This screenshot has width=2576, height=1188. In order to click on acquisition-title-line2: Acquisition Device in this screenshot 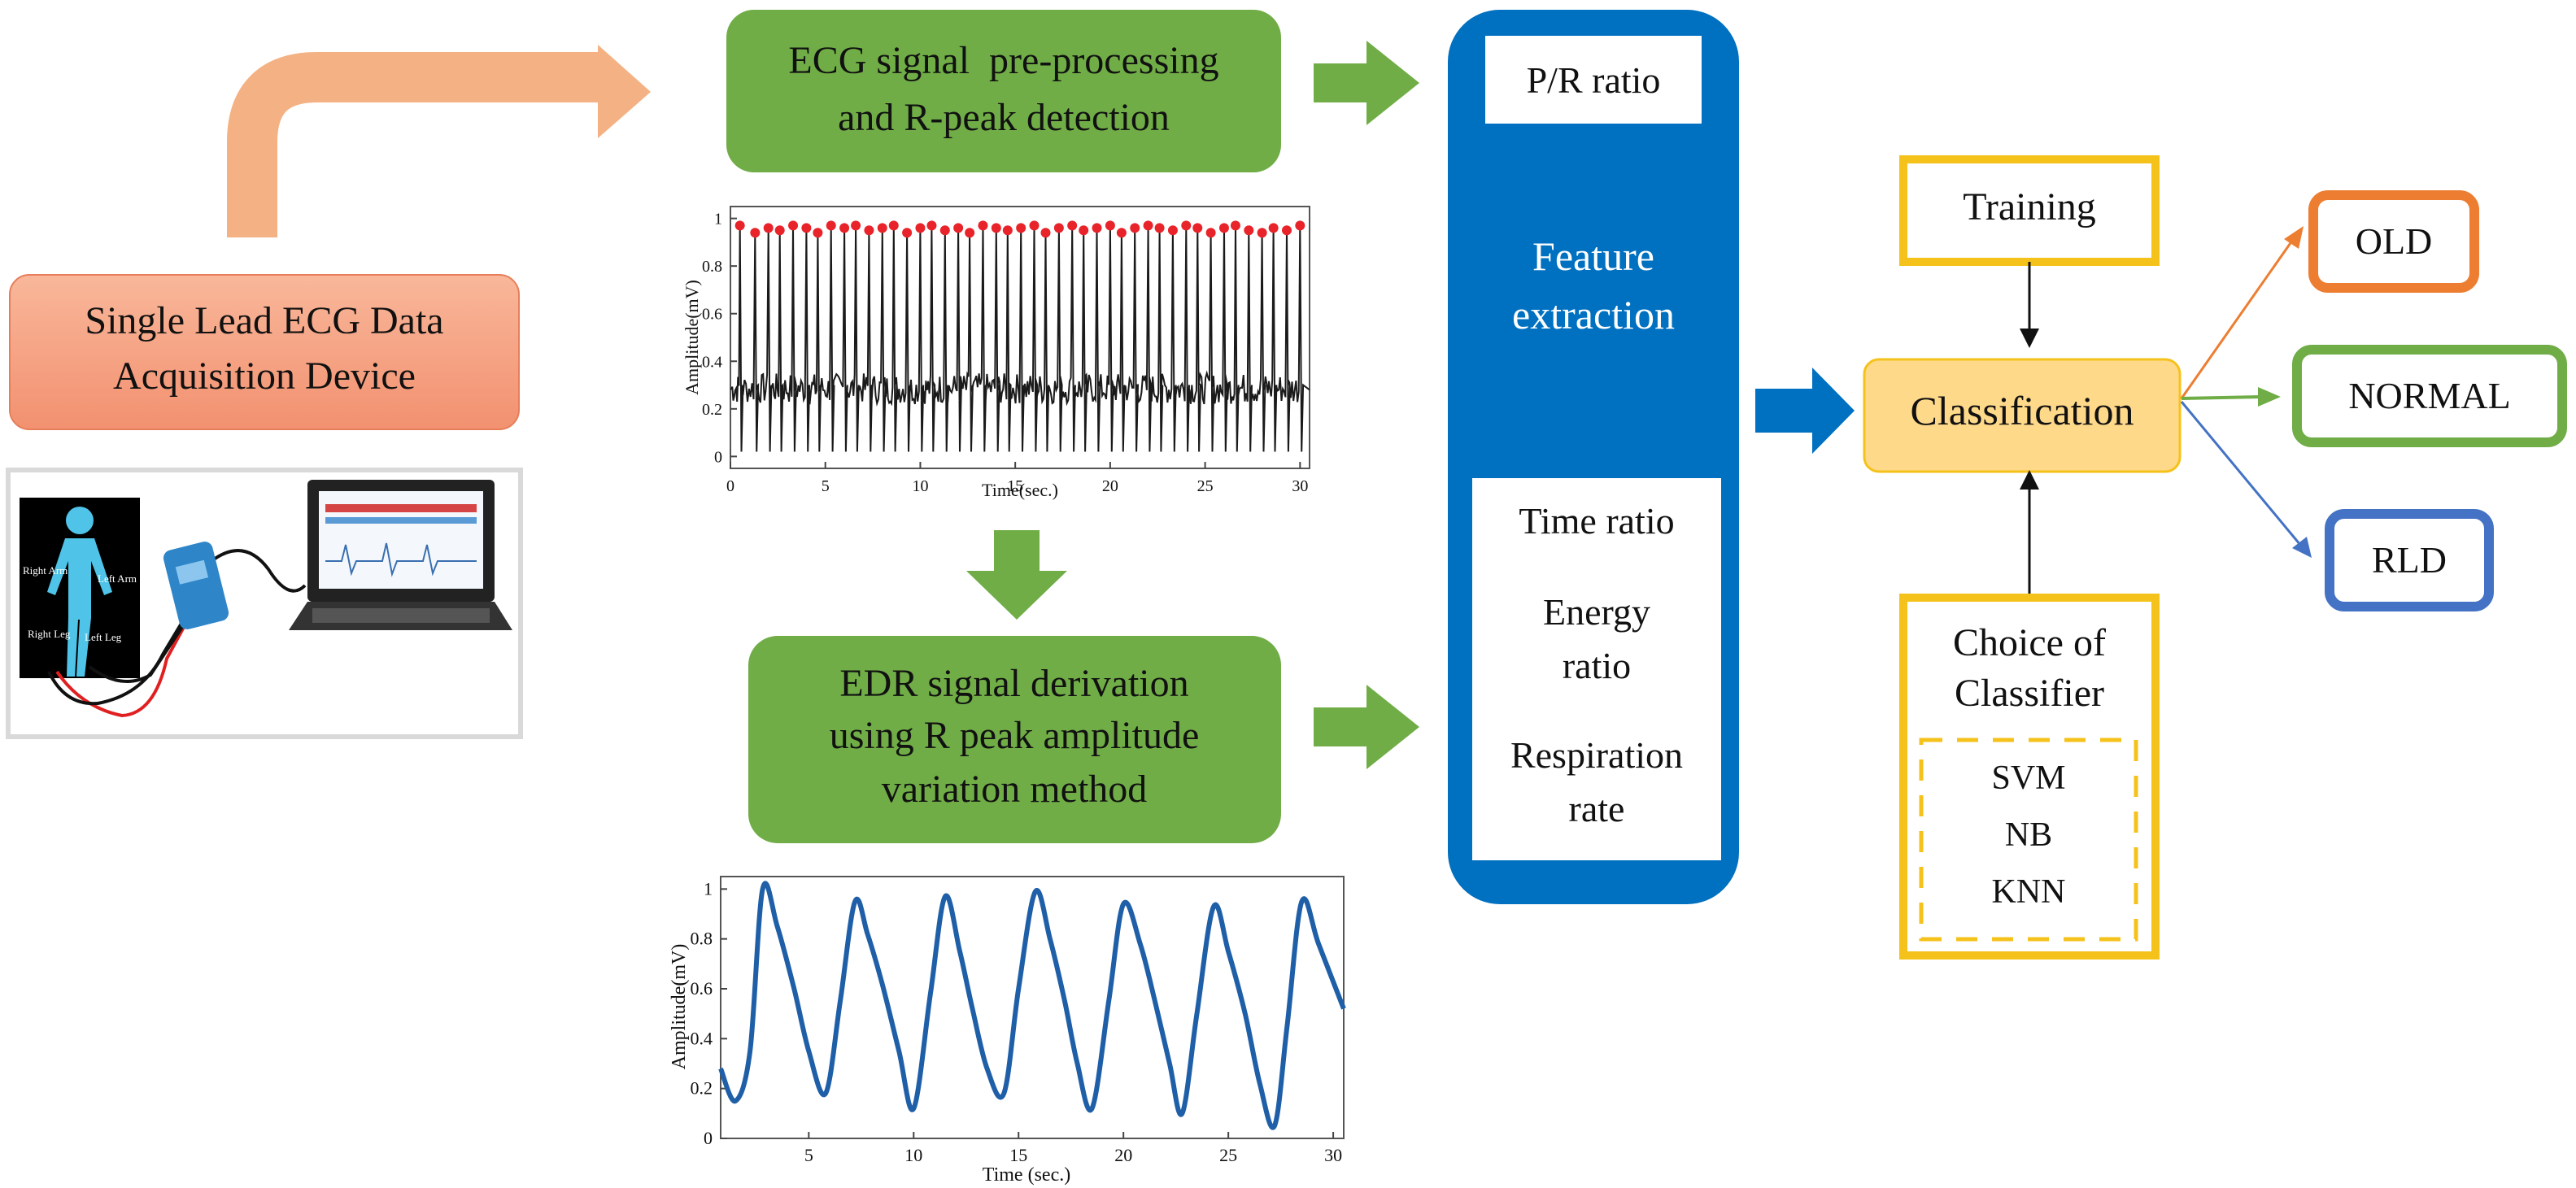, I will do `click(264, 376)`.